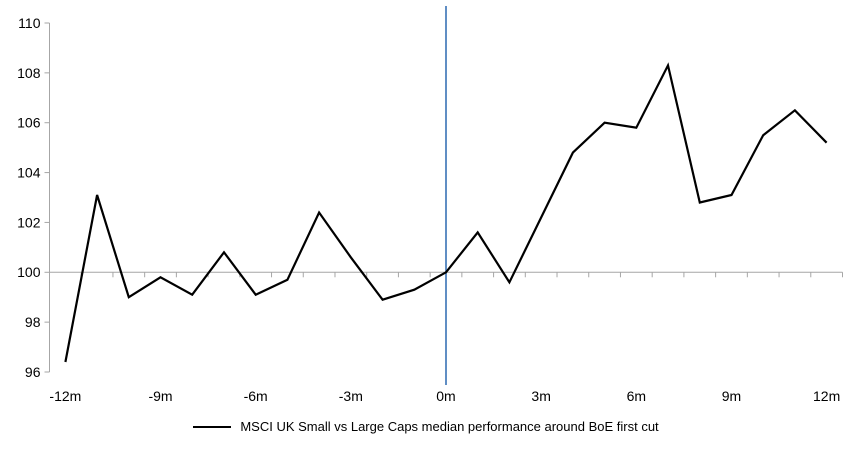 Image resolution: width=852 pixels, height=450 pixels. Describe the element at coordinates (29, 272) in the screenshot. I see `y-tick-label-100: 100` at that location.